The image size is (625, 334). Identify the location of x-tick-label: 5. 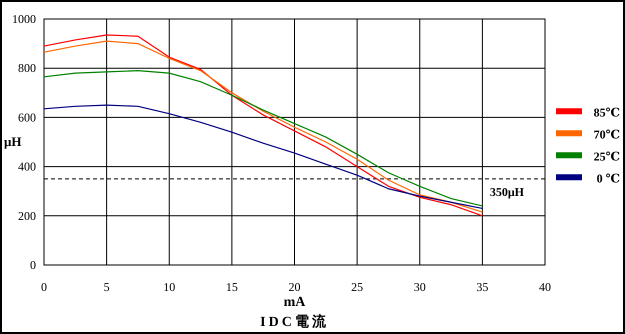
(107, 287).